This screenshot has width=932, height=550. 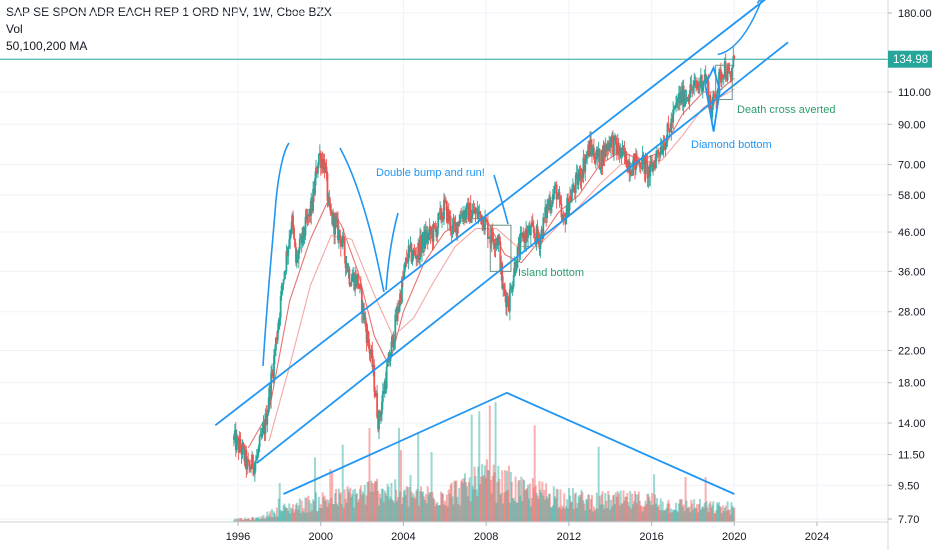 What do you see at coordinates (734, 537) in the screenshot?
I see `time-tick-label: 2020` at bounding box center [734, 537].